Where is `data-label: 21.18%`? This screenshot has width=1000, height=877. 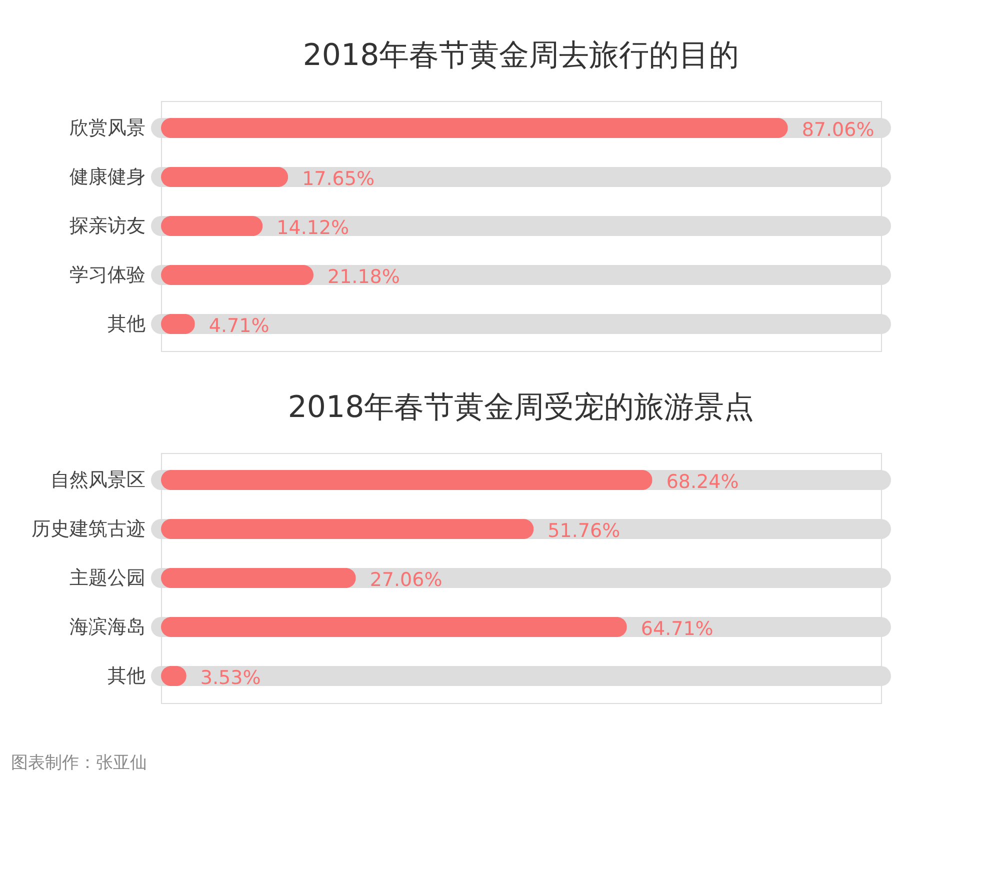 data-label: 21.18% is located at coordinates (363, 277).